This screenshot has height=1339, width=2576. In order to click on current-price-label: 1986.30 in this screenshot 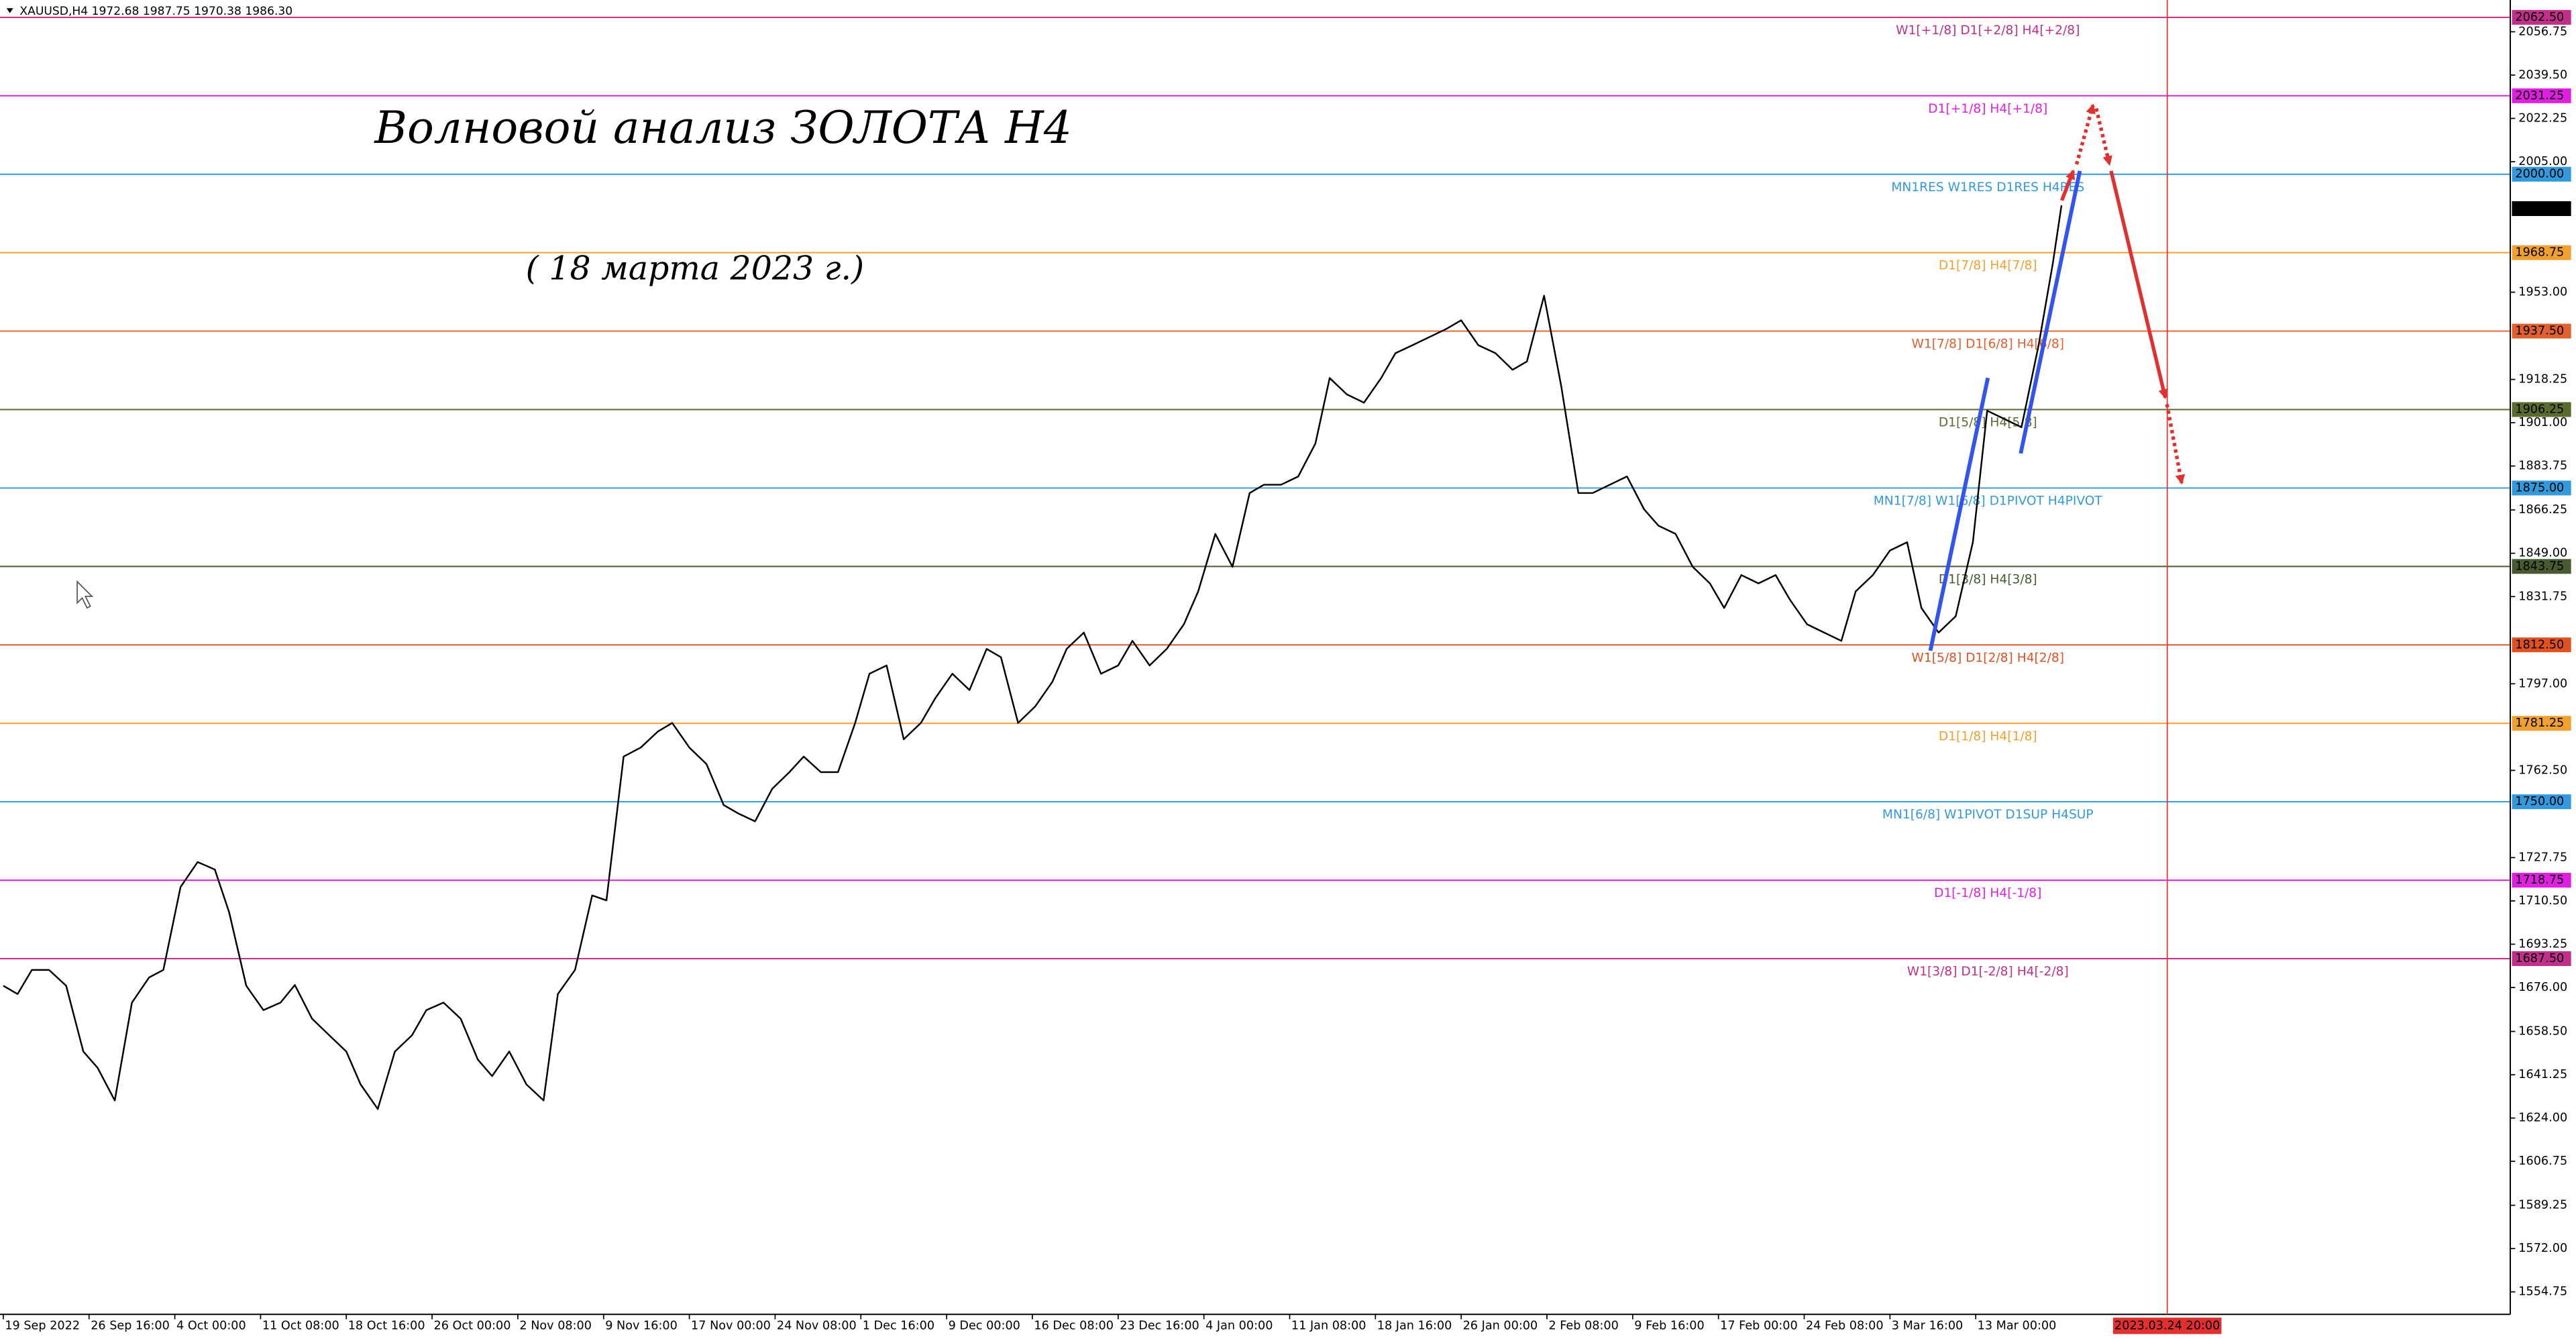, I will do `click(2539, 208)`.